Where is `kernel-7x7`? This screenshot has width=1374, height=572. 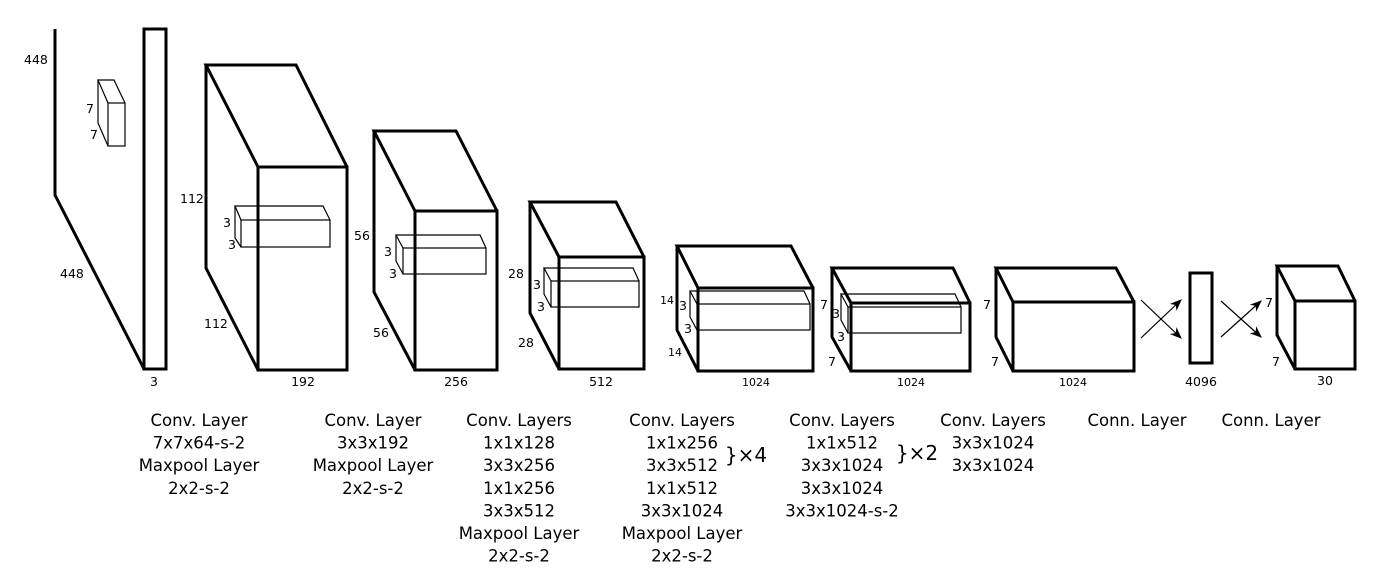 kernel-7x7 is located at coordinates (111, 113).